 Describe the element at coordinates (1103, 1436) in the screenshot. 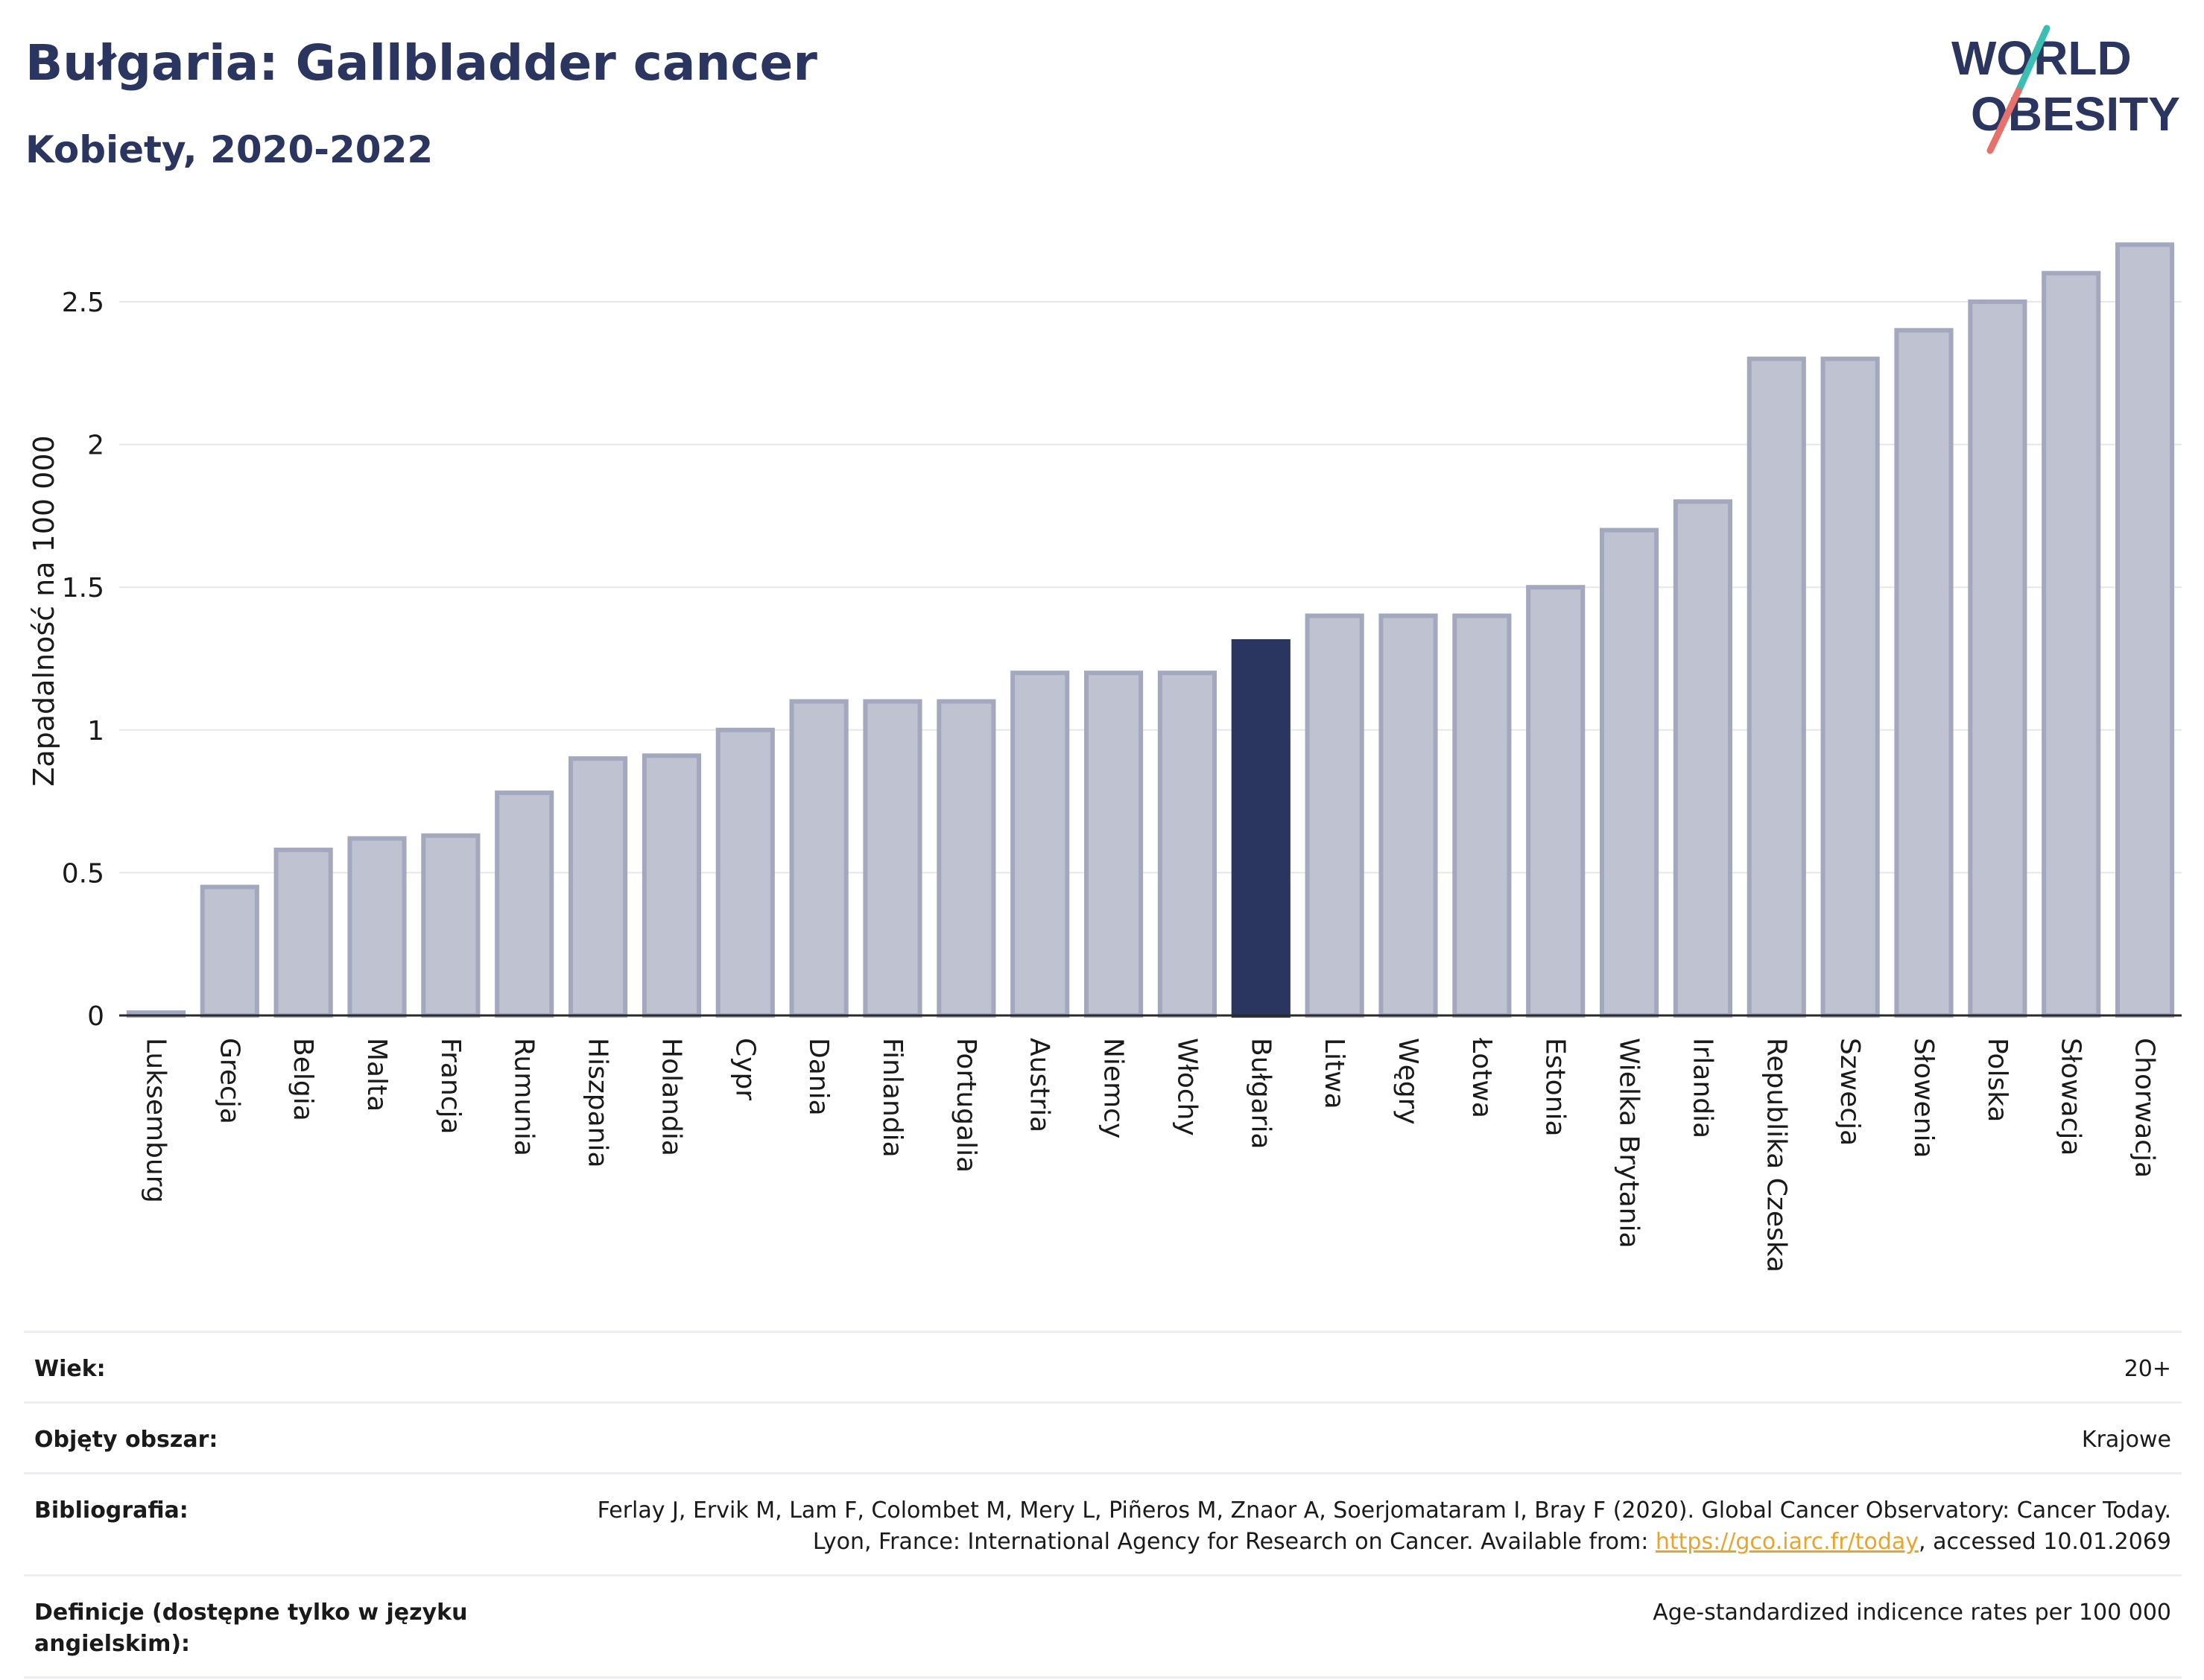

I see `meta-row-coverage: Objęty obszar: Krajowe` at that location.